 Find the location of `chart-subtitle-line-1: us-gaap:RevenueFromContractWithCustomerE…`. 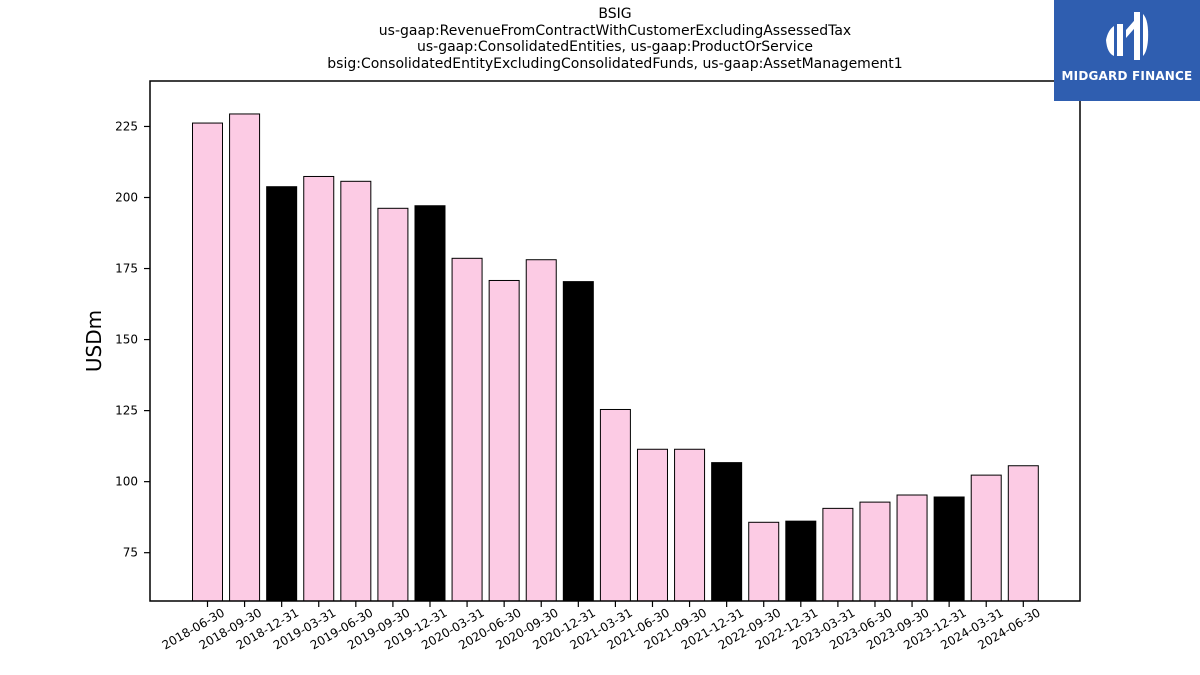

chart-subtitle-line-1: us-gaap:RevenueFromContractWithCustomerE… is located at coordinates (615, 30).